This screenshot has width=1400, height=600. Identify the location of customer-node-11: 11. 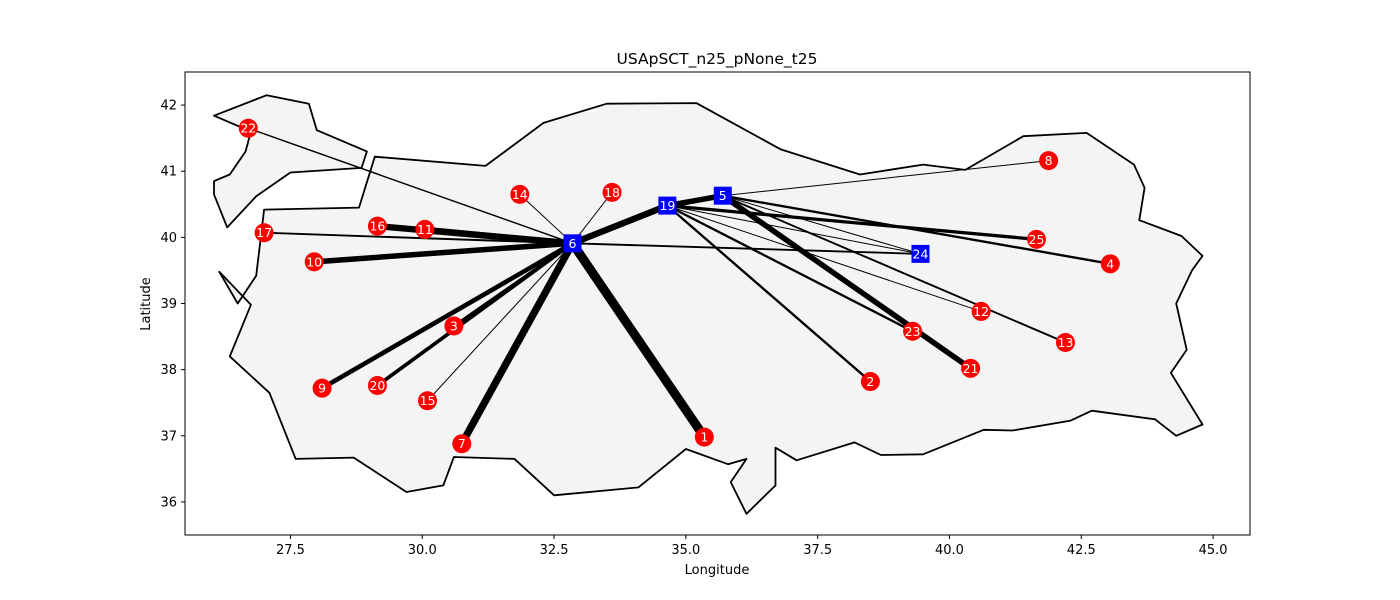
(425, 229).